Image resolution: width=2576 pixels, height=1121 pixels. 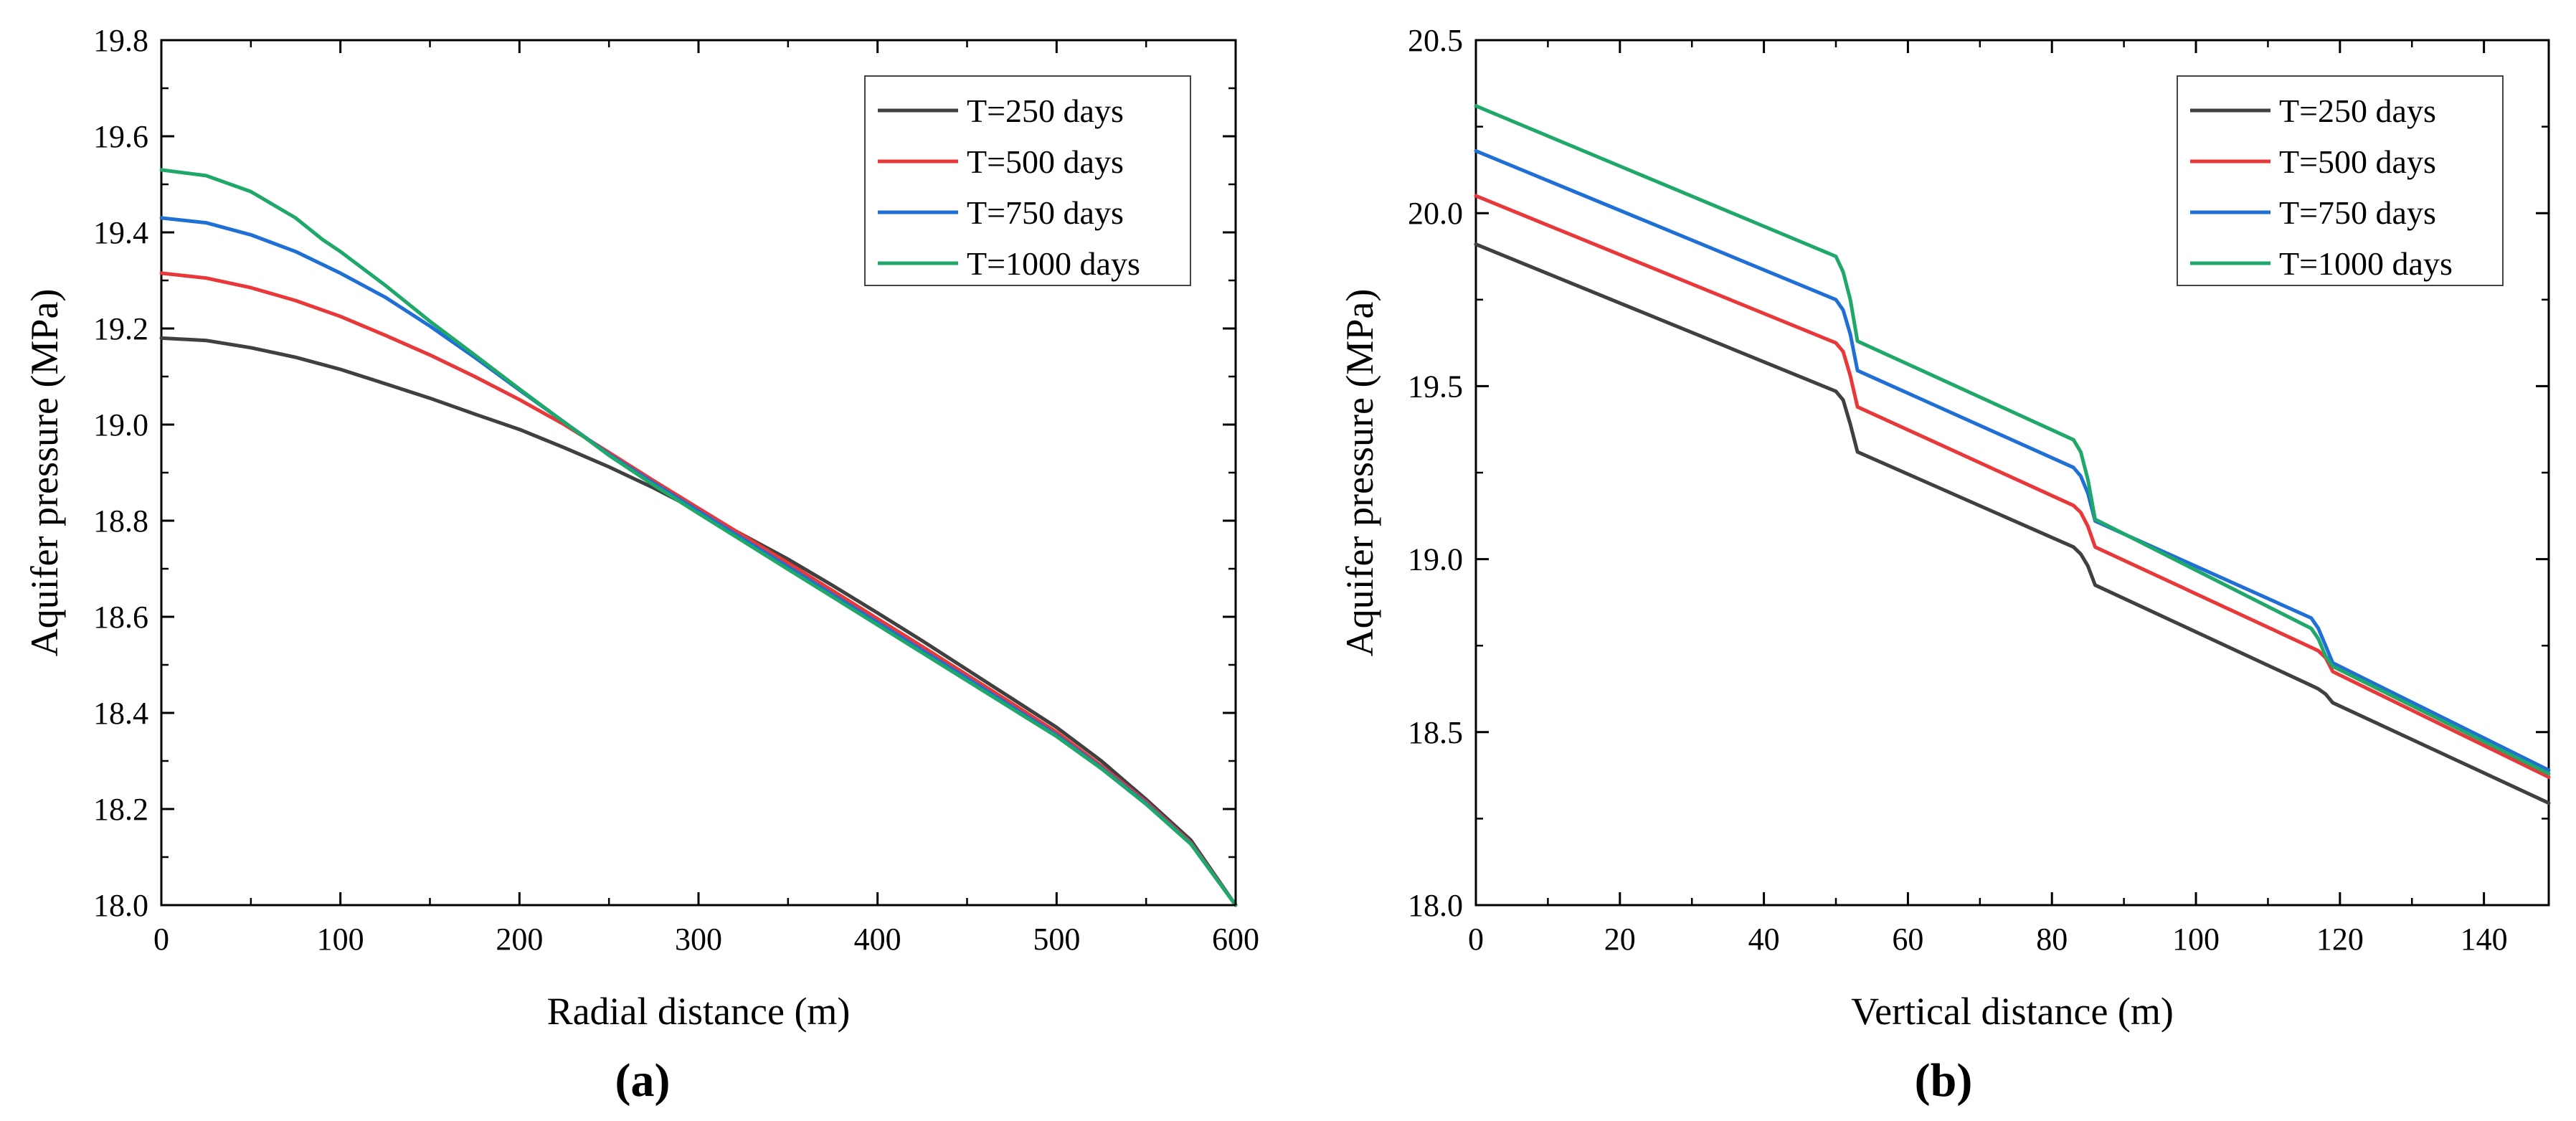 I want to click on y-tick-label: 19.8, so click(x=120, y=40).